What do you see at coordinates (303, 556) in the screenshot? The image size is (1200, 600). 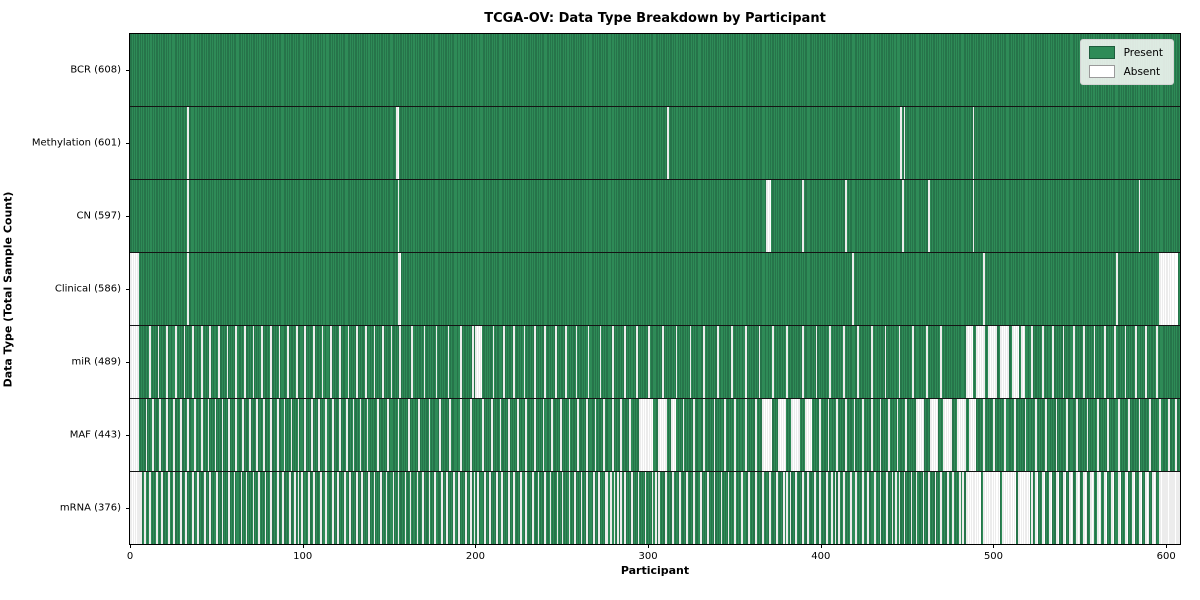 I see `x-tick-label: 100` at bounding box center [303, 556].